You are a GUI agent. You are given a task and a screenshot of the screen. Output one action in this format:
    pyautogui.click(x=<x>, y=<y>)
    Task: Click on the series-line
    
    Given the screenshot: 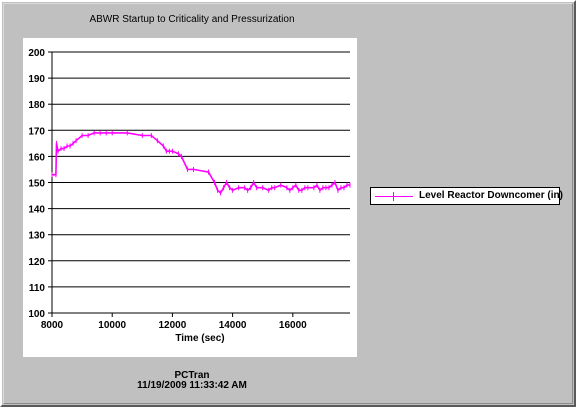 What is the action you would take?
    pyautogui.click(x=201, y=163)
    